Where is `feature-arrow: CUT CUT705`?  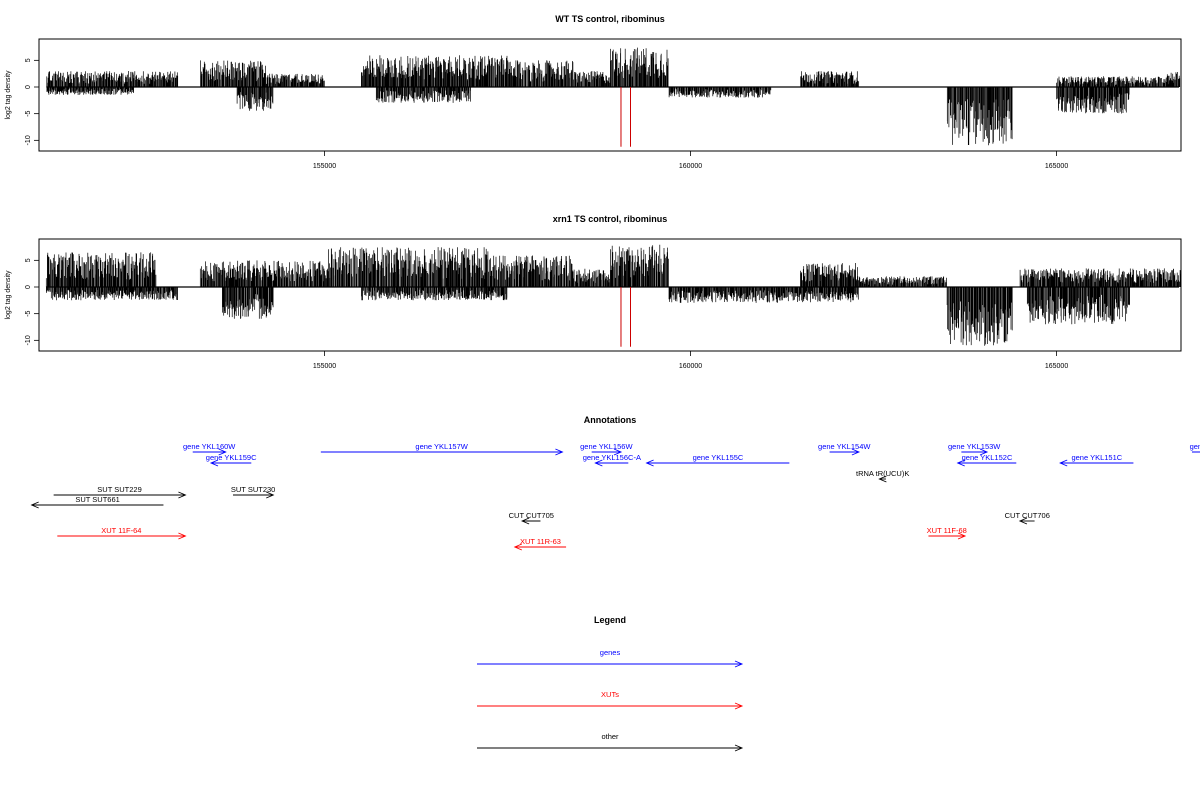
feature-arrow: CUT CUT705 is located at coordinates (531, 518).